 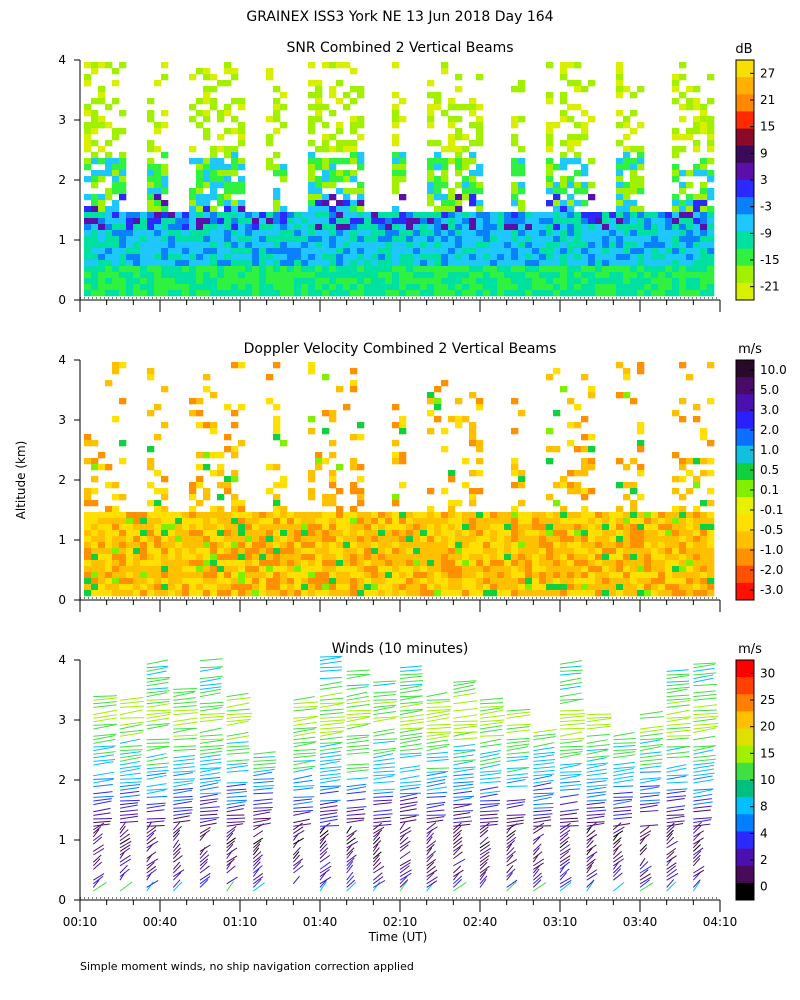 What do you see at coordinates (160, 922) in the screenshot?
I see `x-tick-label: 00:40` at bounding box center [160, 922].